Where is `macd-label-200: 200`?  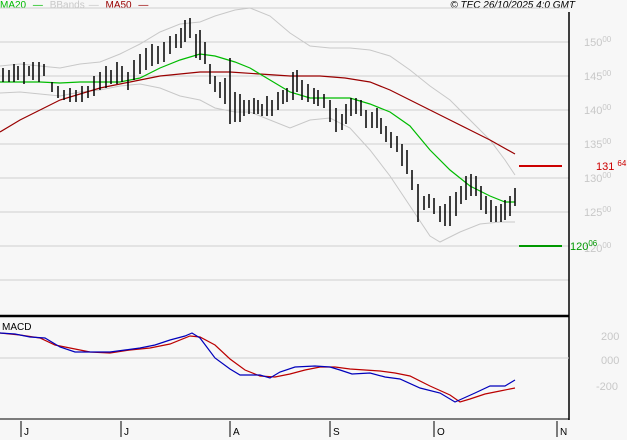 macd-label-200: 200 is located at coordinates (610, 337).